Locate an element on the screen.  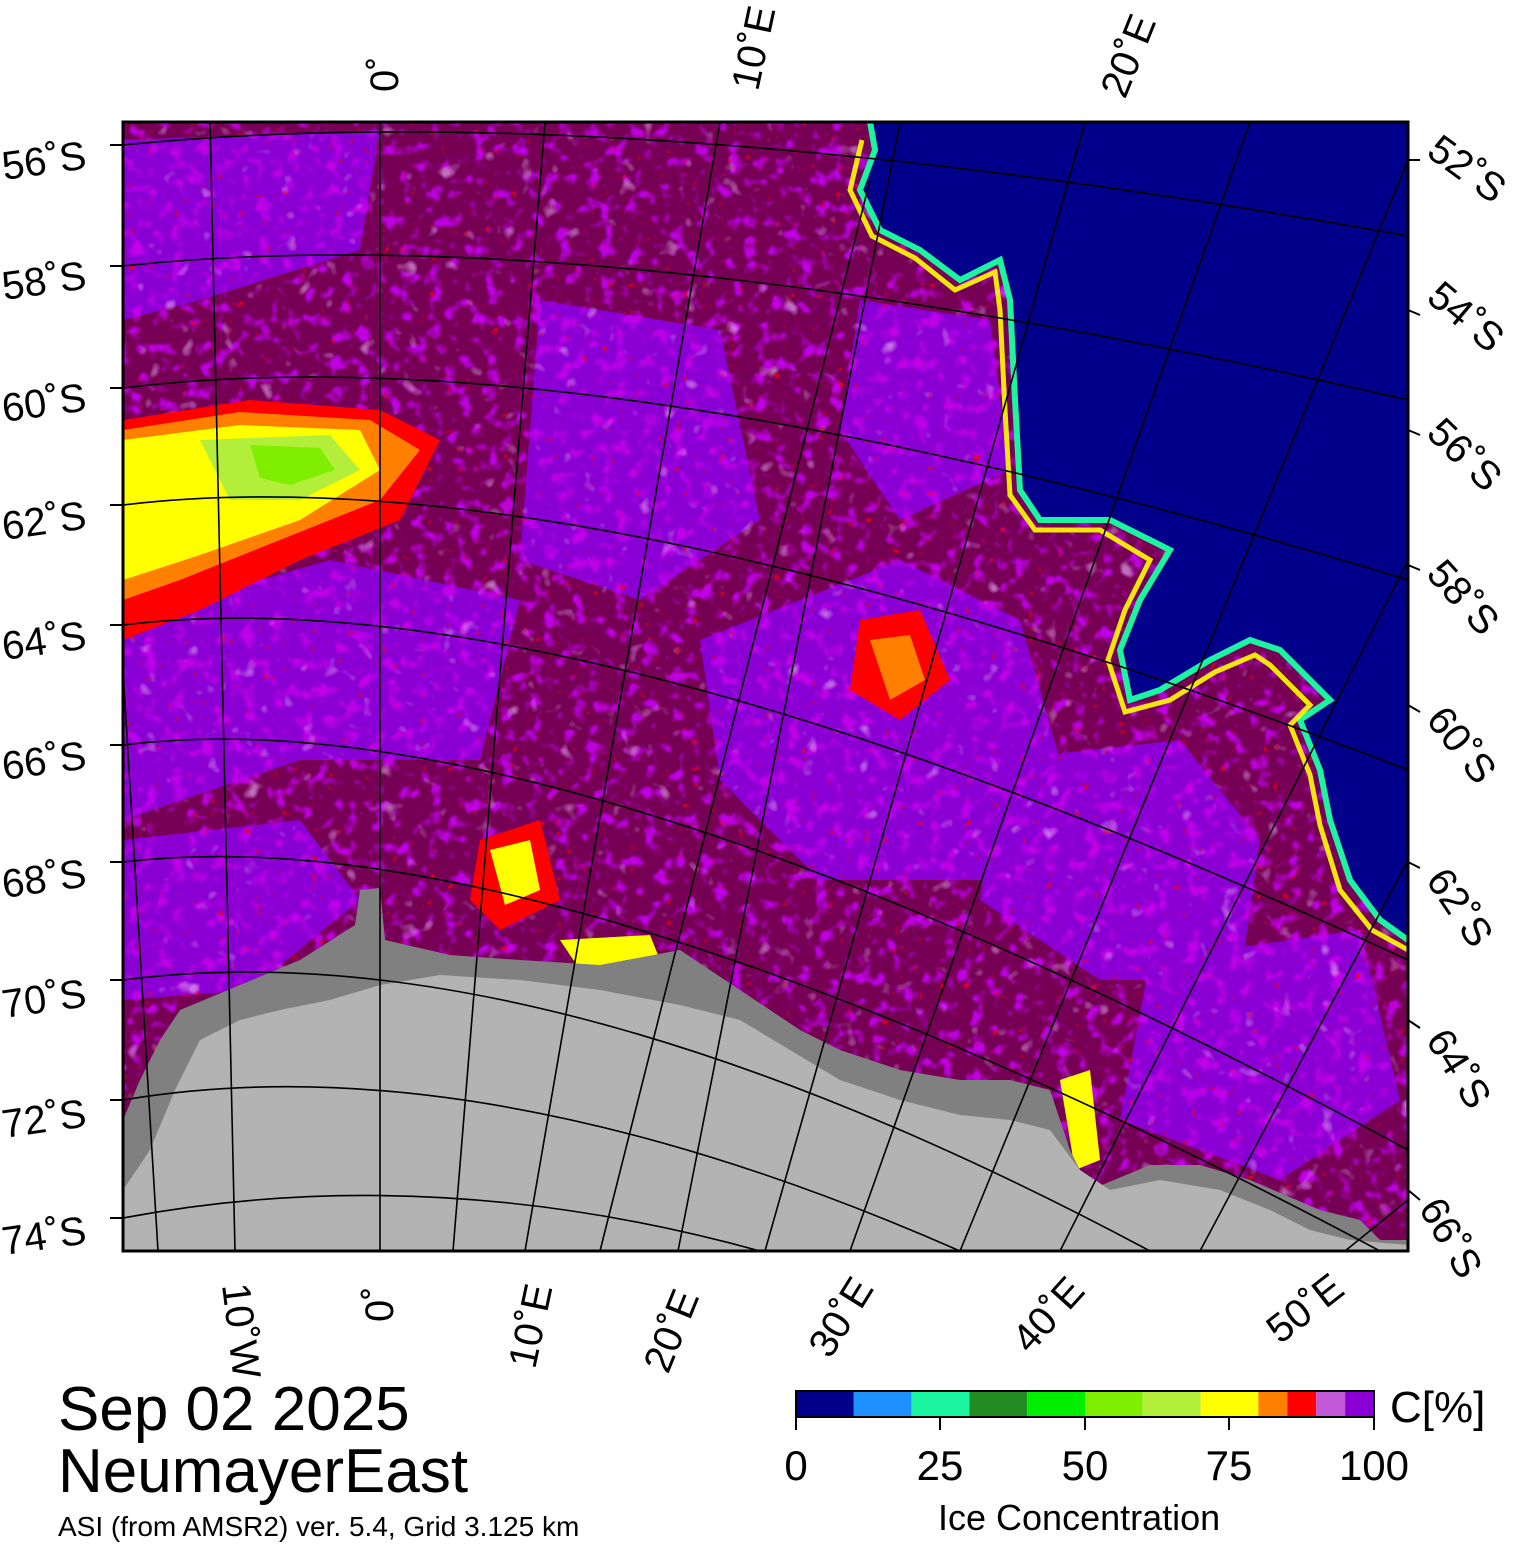
low-concentration-west is located at coordinates (281, 520).